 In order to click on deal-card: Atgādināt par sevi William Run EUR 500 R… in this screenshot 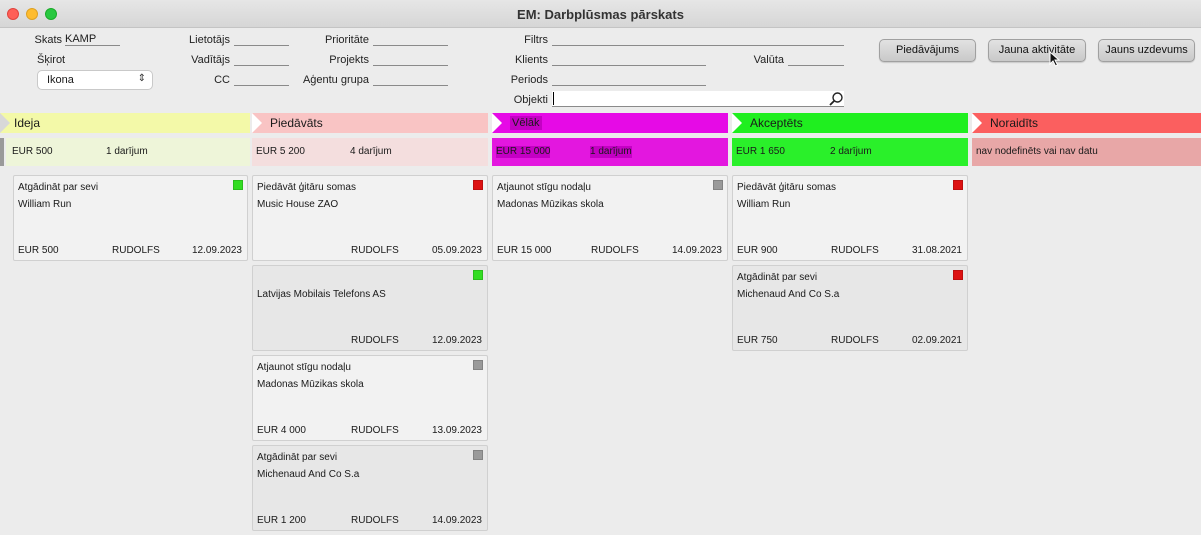, I will do `click(130, 218)`.